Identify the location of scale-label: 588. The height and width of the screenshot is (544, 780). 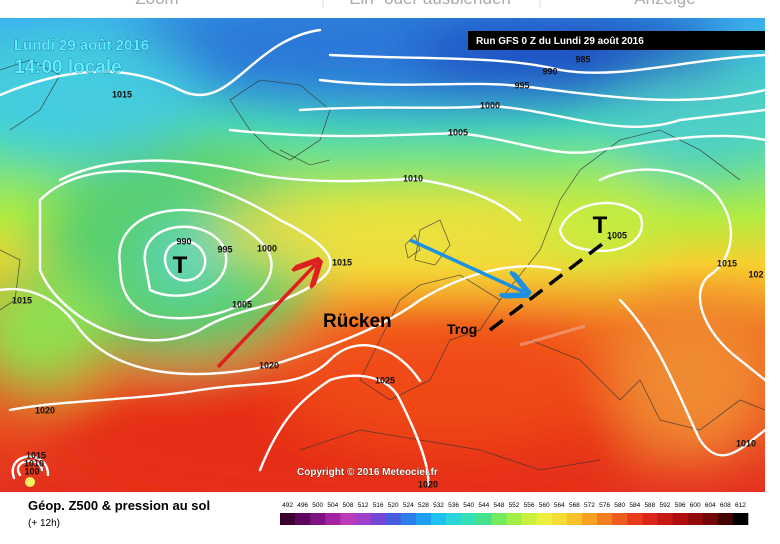
(649, 505).